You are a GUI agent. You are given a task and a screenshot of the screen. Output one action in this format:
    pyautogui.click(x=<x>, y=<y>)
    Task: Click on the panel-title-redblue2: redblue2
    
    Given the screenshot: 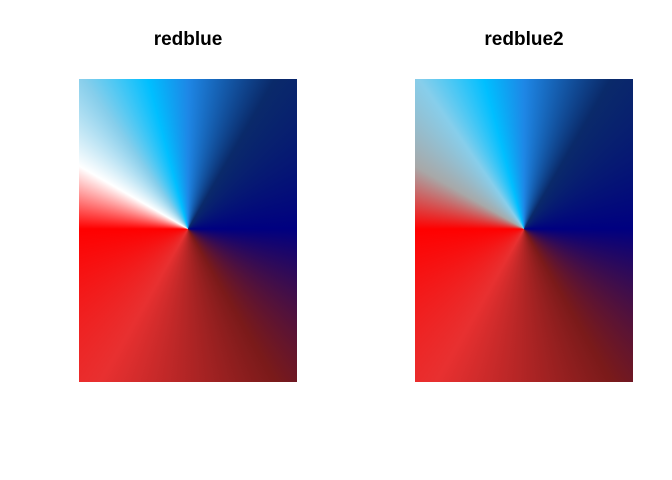 What is the action you would take?
    pyautogui.click(x=524, y=39)
    